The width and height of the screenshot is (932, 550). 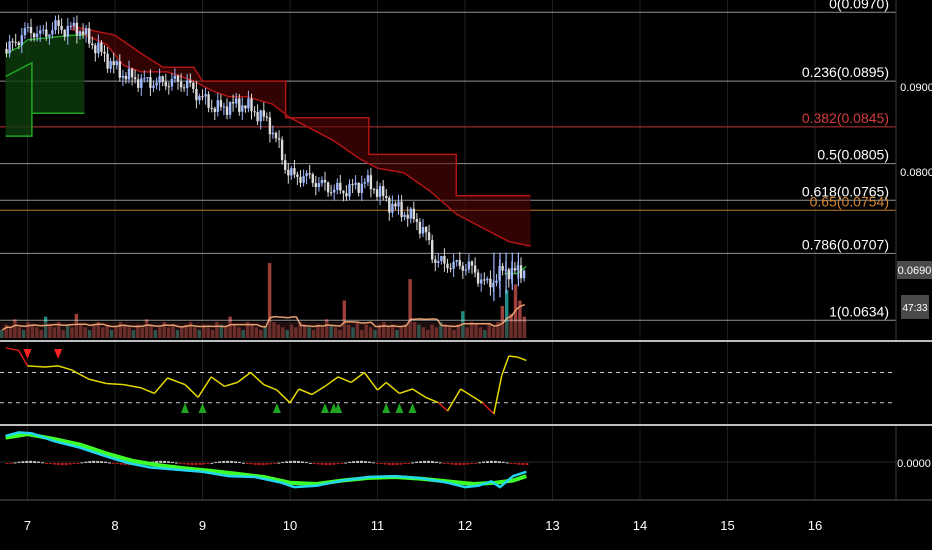 What do you see at coordinates (266, 381) in the screenshot?
I see `oscillator-line` at bounding box center [266, 381].